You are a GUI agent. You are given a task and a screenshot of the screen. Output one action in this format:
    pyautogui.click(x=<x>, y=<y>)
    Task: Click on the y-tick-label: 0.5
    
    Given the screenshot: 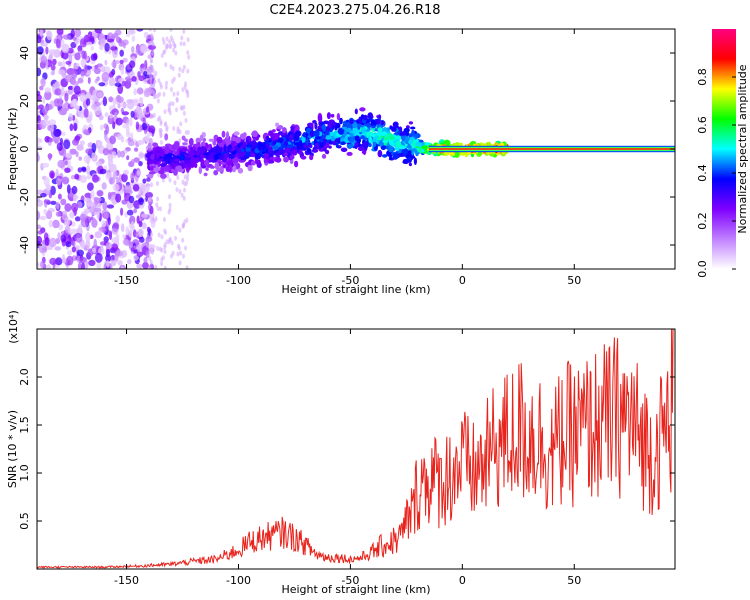 What is the action you would take?
    pyautogui.click(x=24, y=521)
    